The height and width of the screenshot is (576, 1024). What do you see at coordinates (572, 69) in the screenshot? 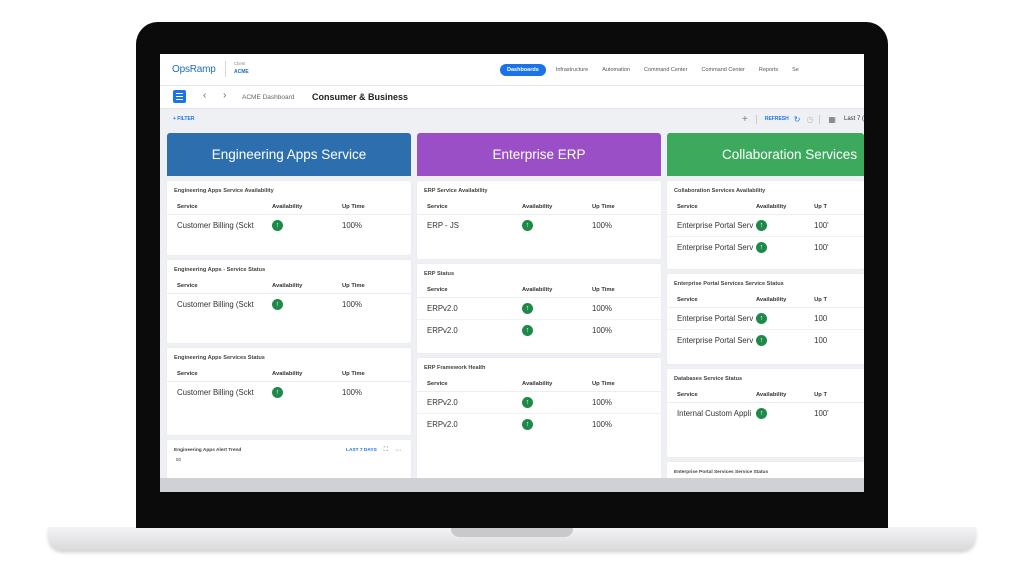
I see `nav-infrastructure: Infrastructure` at bounding box center [572, 69].